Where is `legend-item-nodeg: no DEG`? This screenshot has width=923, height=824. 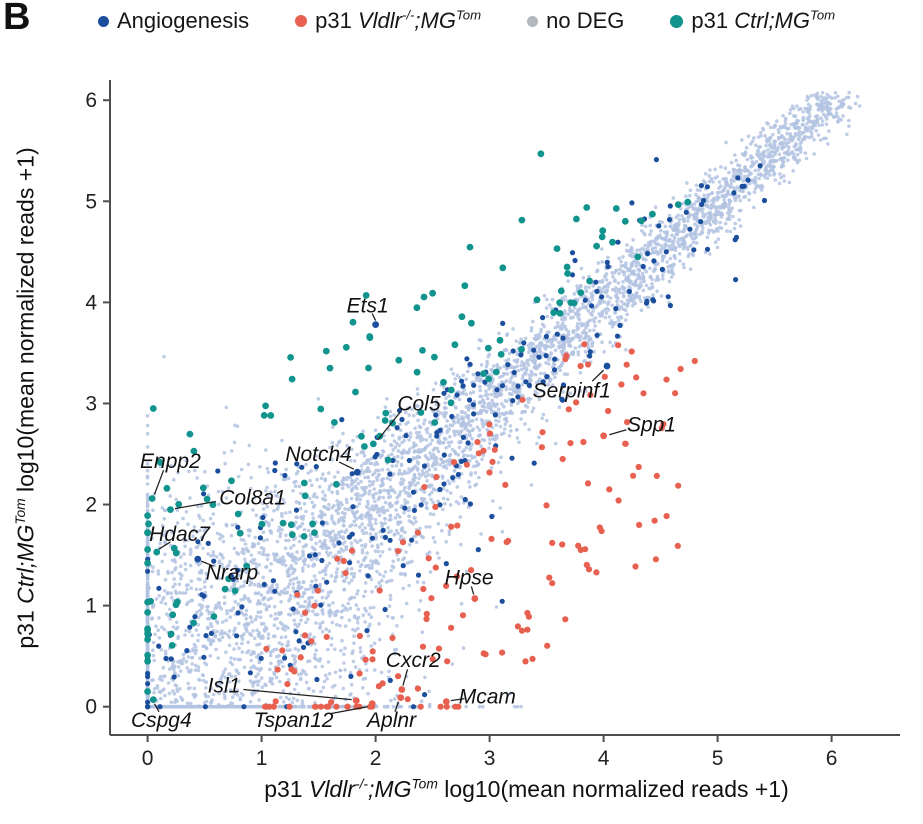 legend-item-nodeg: no DEG is located at coordinates (575, 21).